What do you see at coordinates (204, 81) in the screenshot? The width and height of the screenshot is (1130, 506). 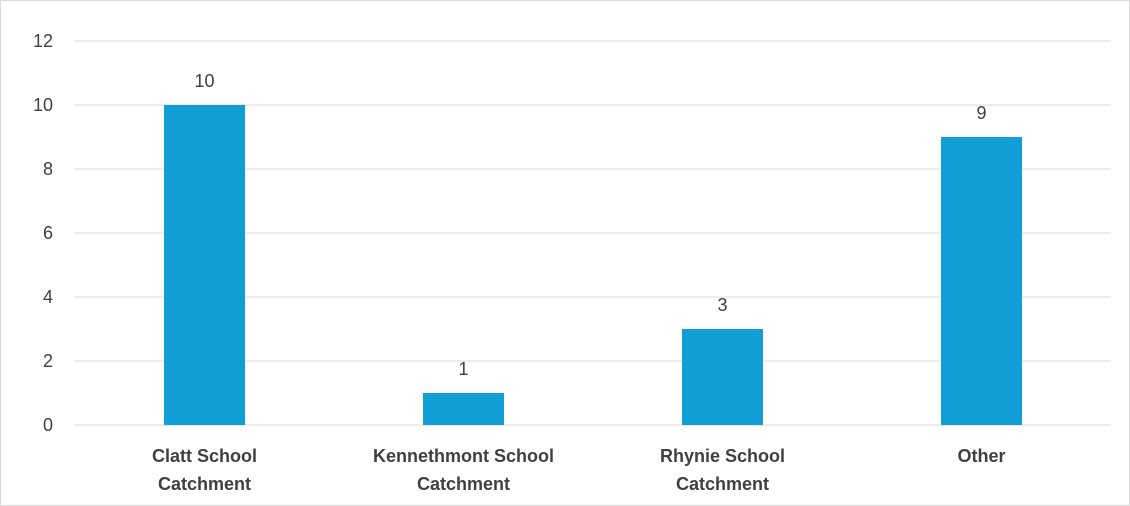 I see `data-label: 10` at bounding box center [204, 81].